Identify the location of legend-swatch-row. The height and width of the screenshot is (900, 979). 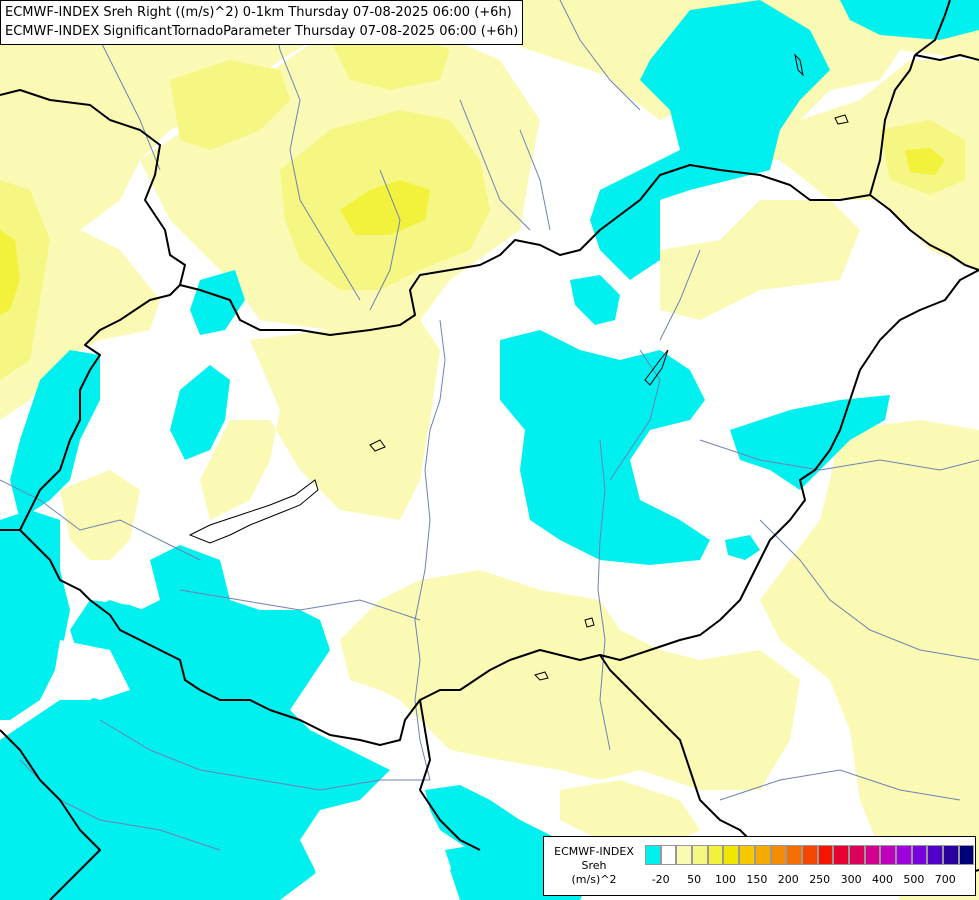
(810, 855).